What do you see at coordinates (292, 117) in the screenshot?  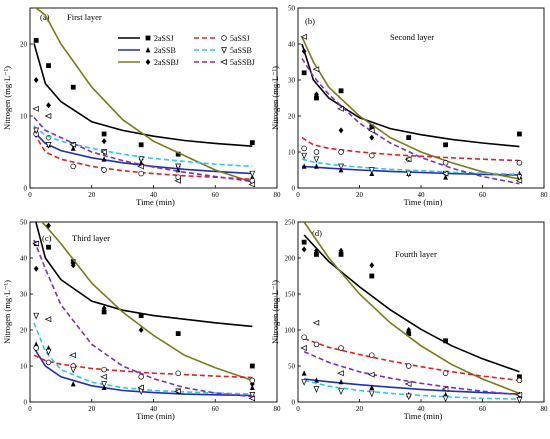 I see `y-tick-label: 20` at bounding box center [292, 117].